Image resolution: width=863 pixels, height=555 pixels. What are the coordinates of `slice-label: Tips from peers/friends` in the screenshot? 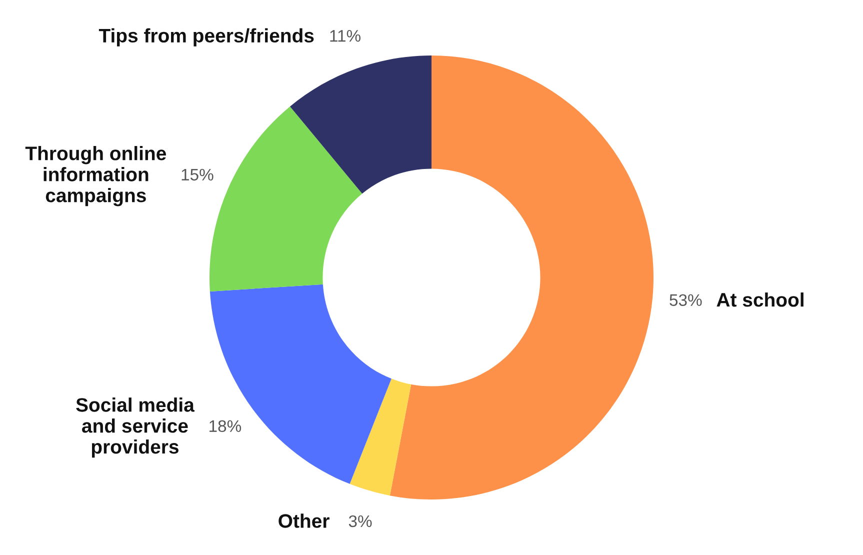 It's located at (206, 37).